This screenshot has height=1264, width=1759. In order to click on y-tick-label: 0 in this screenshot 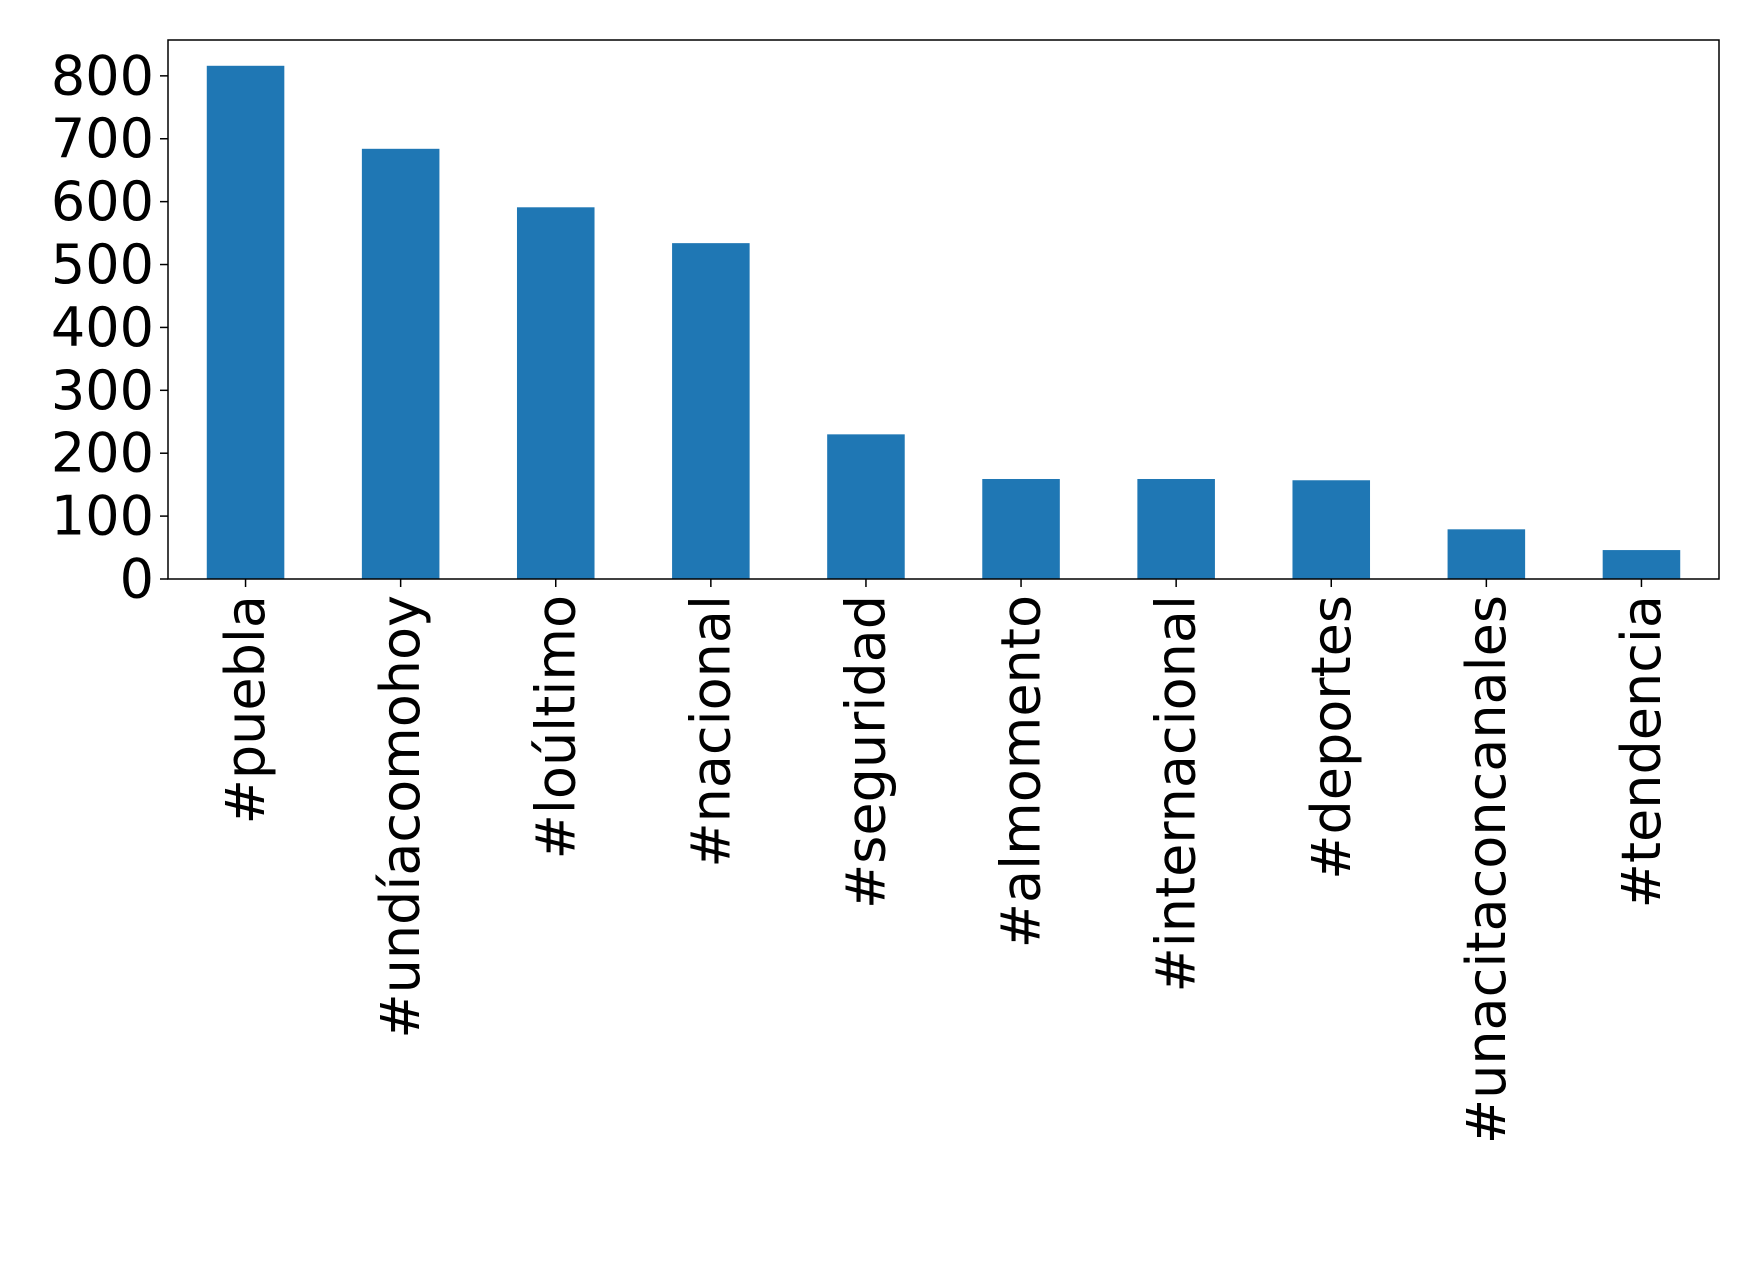, I will do `click(137, 579)`.